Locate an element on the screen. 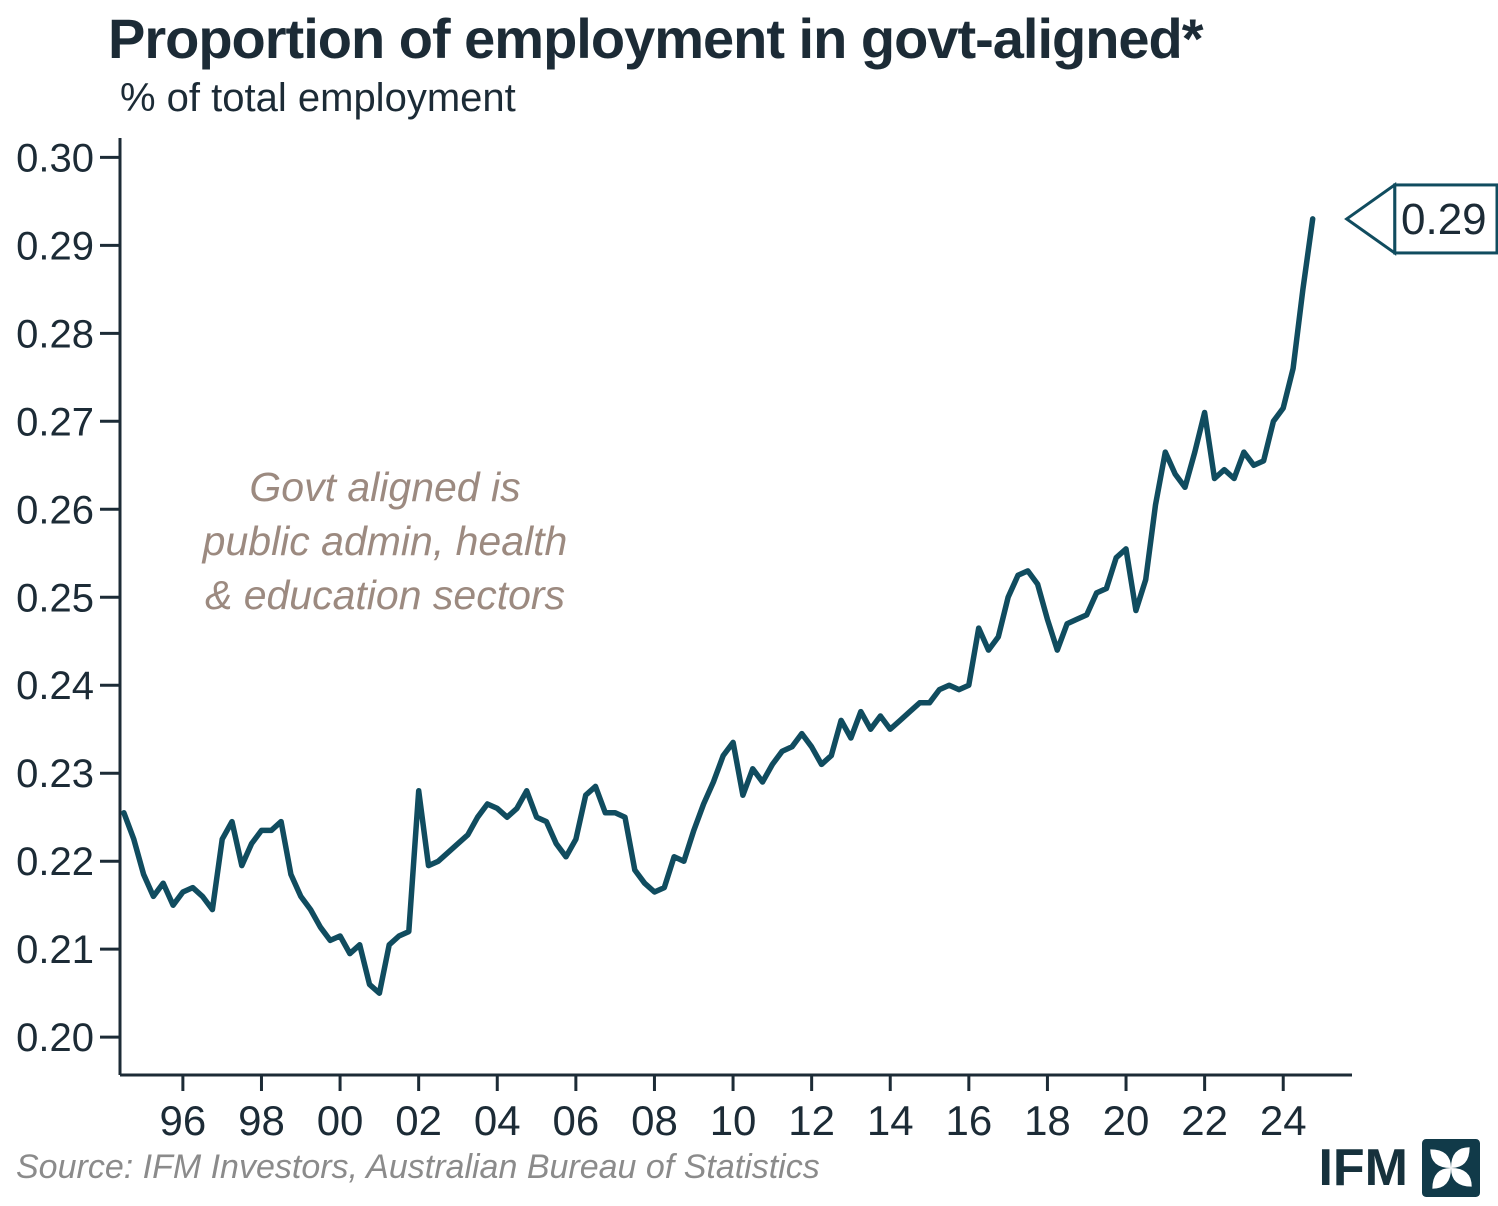 The height and width of the screenshot is (1206, 1498). x-tick-label: 14 is located at coordinates (890, 1120).